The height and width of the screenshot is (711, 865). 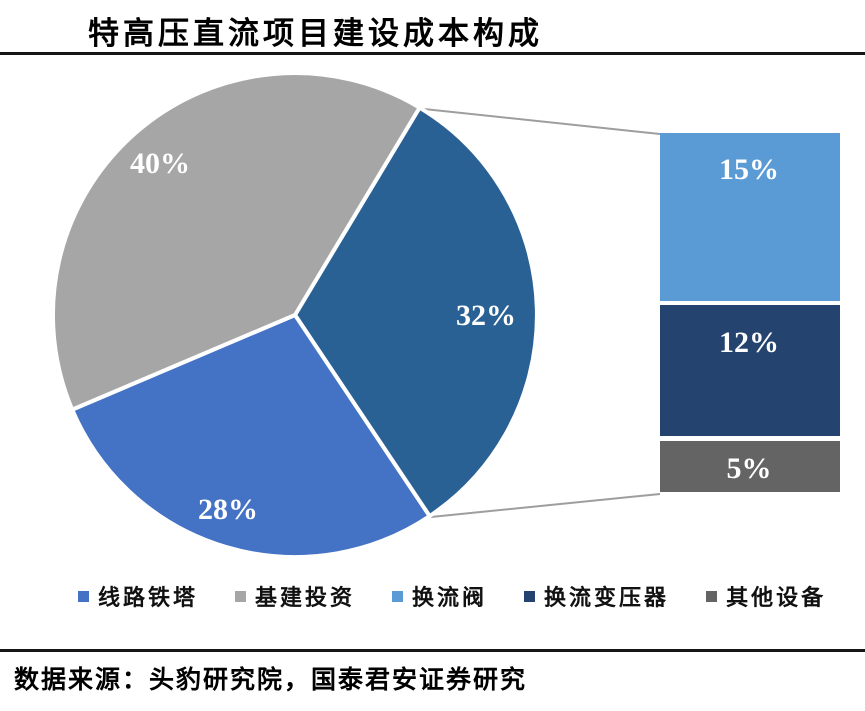 I want to click on pie-label-32: 32%, so click(x=486, y=315).